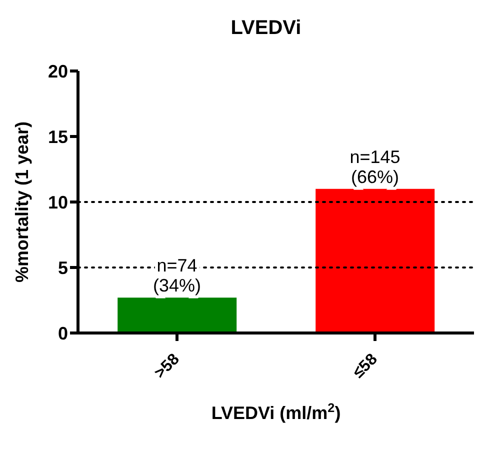 The image size is (486, 451). Describe the element at coordinates (63, 268) in the screenshot. I see `y-tick-label: 5` at that location.